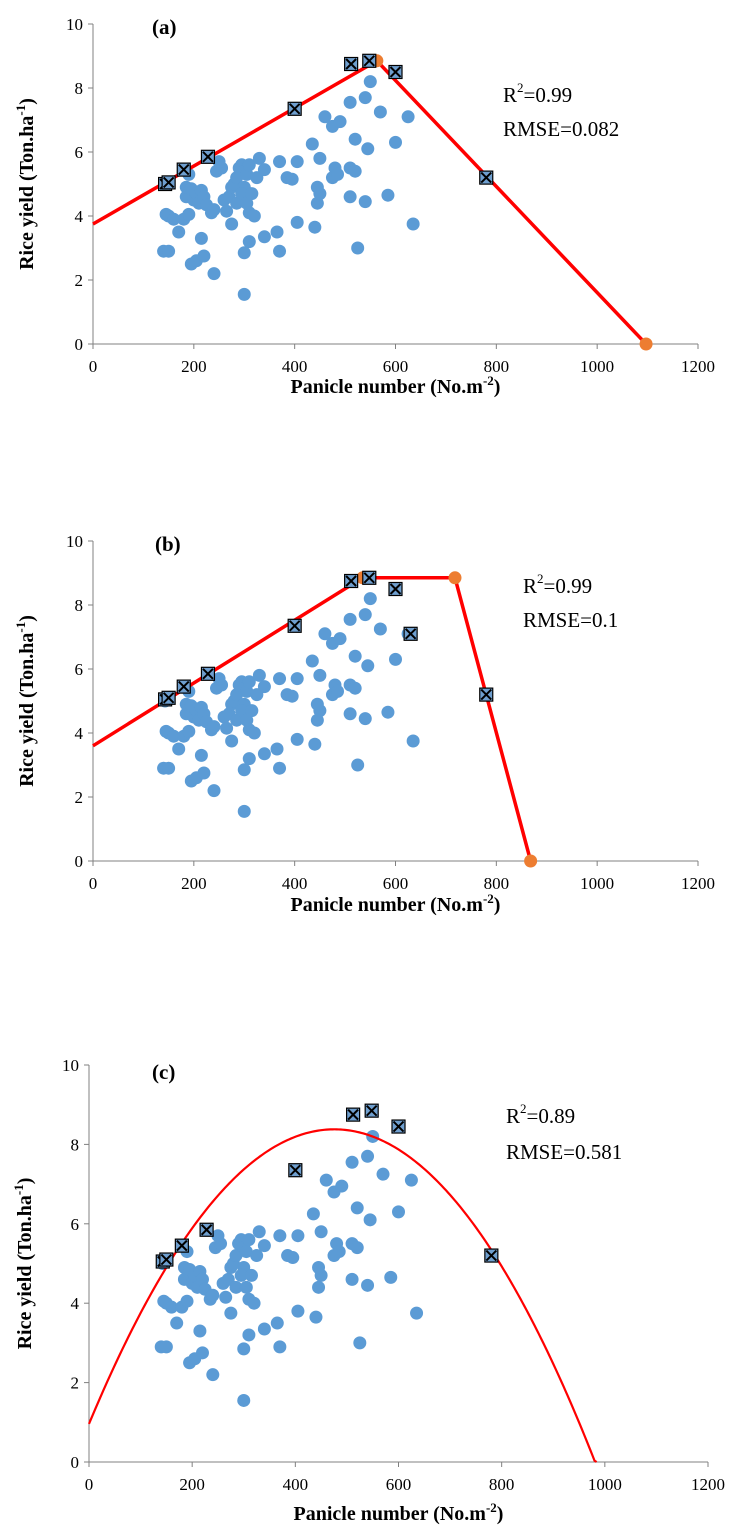 This screenshot has height=1537, width=733. Describe the element at coordinates (295, 366) in the screenshot. I see `x-tick-label: 400` at that location.